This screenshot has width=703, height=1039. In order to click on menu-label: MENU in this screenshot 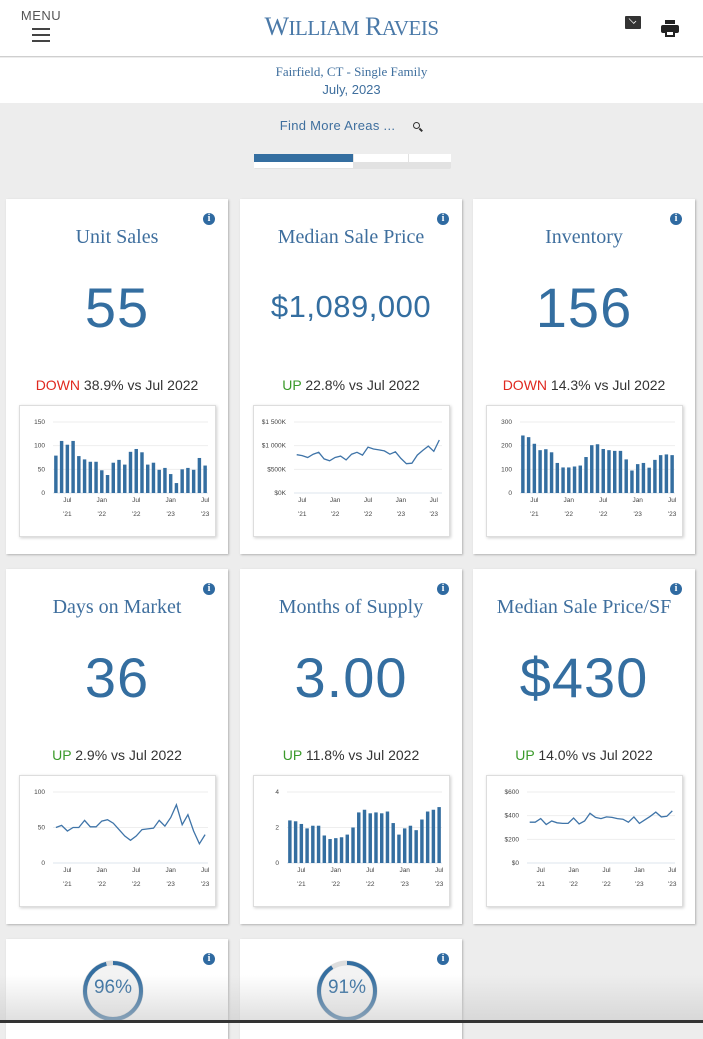, I will do `click(41, 15)`.